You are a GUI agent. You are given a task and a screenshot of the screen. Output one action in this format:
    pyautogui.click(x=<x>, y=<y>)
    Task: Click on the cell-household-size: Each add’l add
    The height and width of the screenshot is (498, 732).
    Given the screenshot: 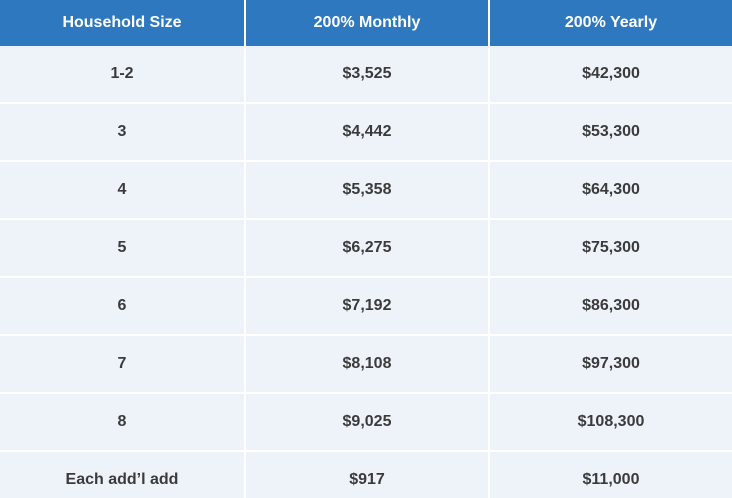 What is the action you would take?
    pyautogui.click(x=122, y=474)
    